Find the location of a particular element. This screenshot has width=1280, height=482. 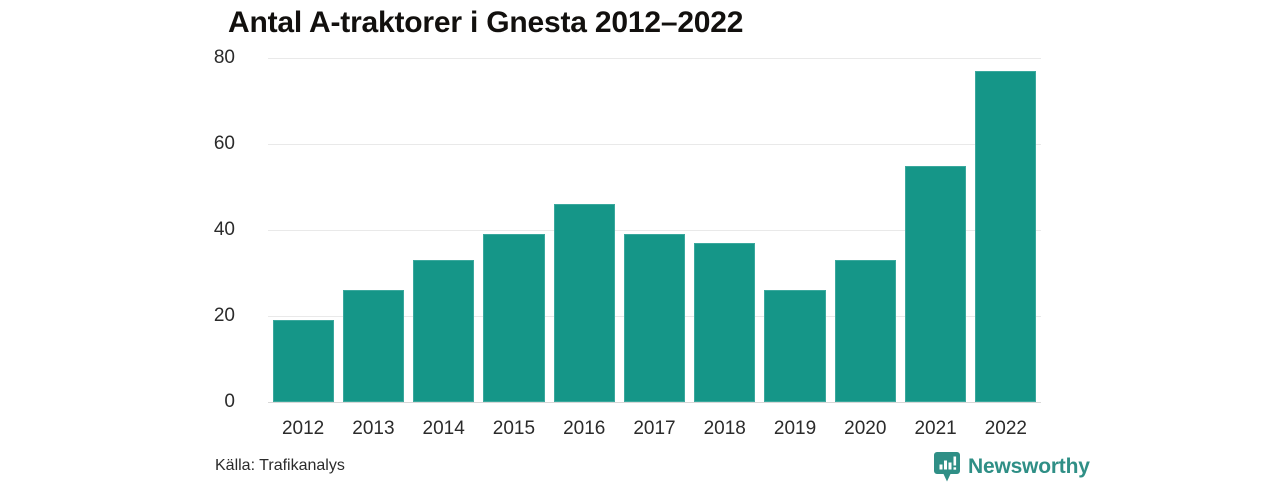

bar-2016 is located at coordinates (584, 303).